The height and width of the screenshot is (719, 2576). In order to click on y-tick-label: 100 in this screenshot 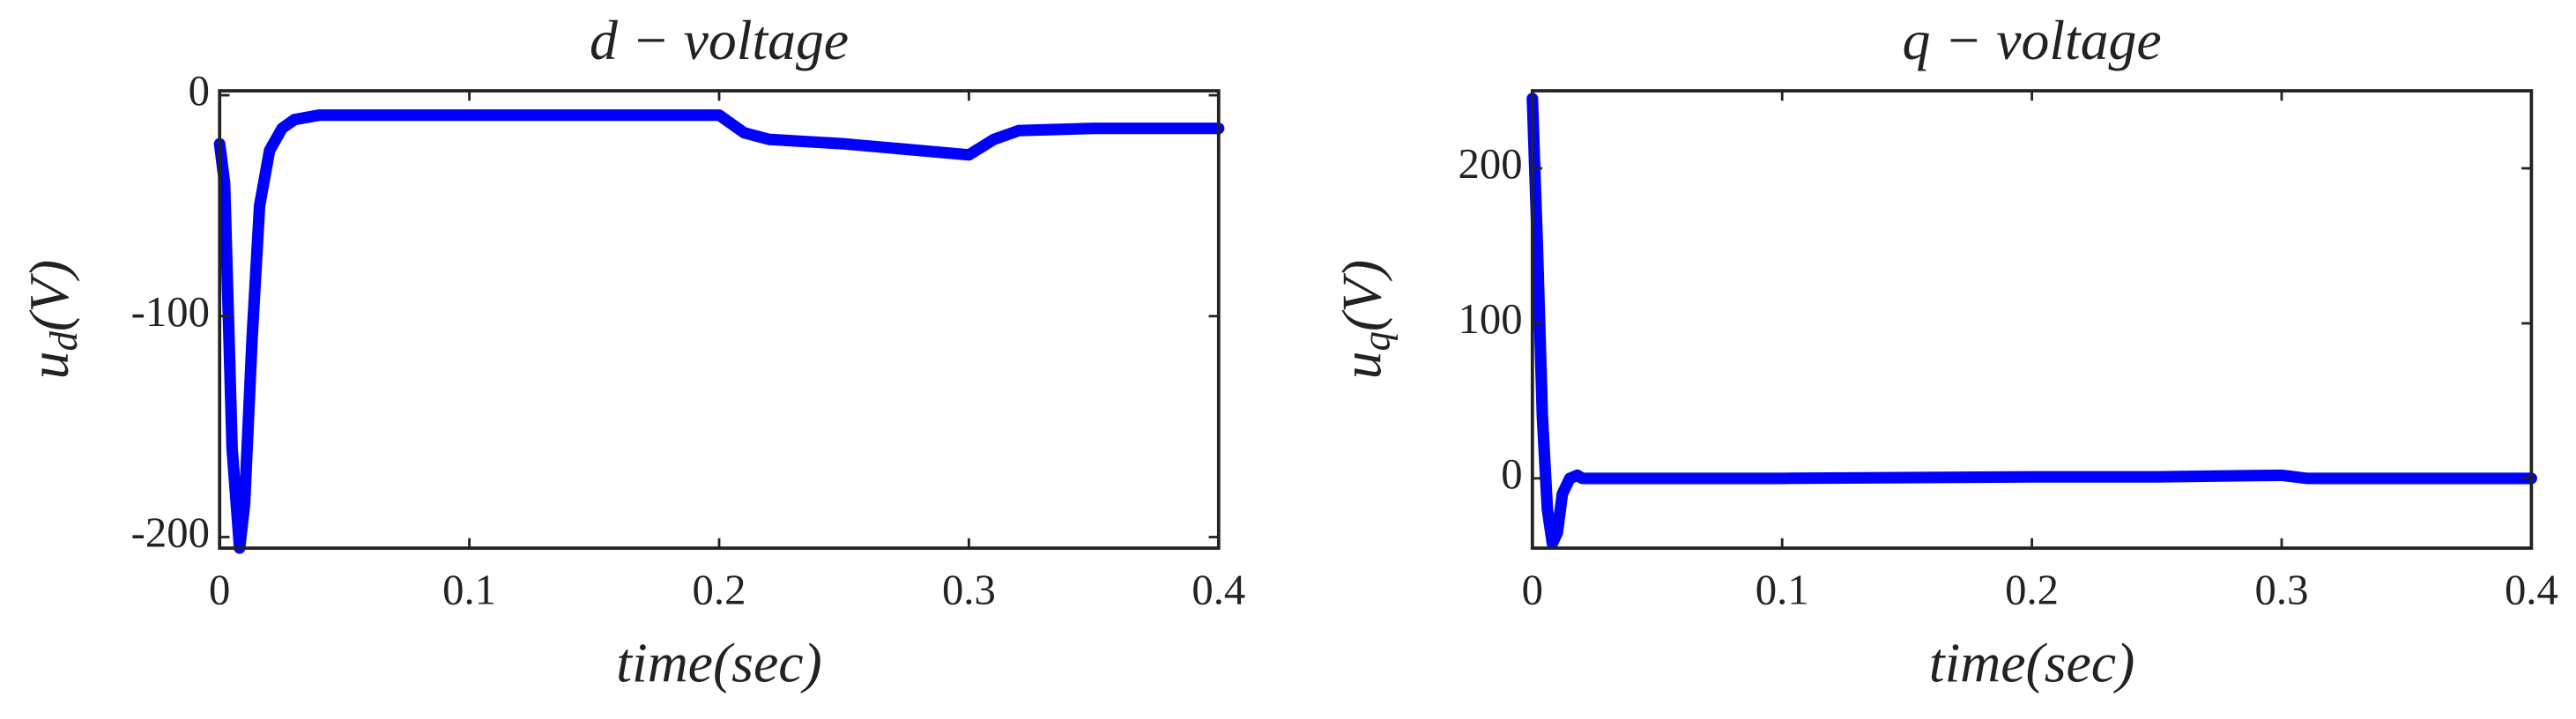, I will do `click(1491, 319)`.